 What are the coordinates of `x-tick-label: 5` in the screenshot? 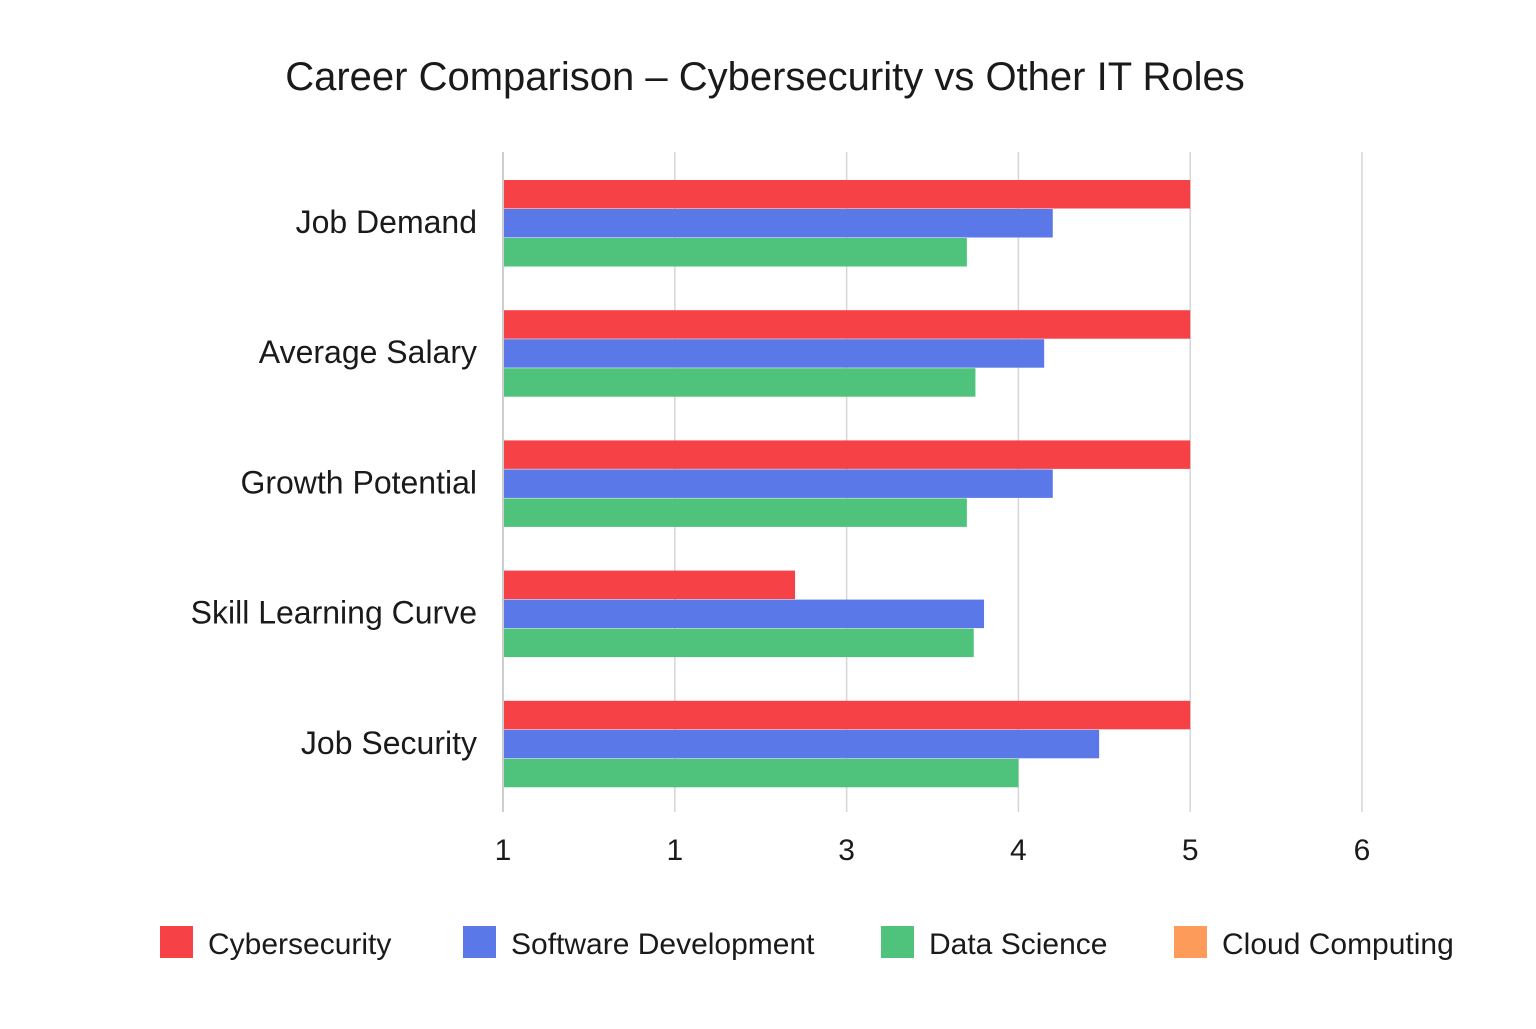 It's located at (1190, 850).